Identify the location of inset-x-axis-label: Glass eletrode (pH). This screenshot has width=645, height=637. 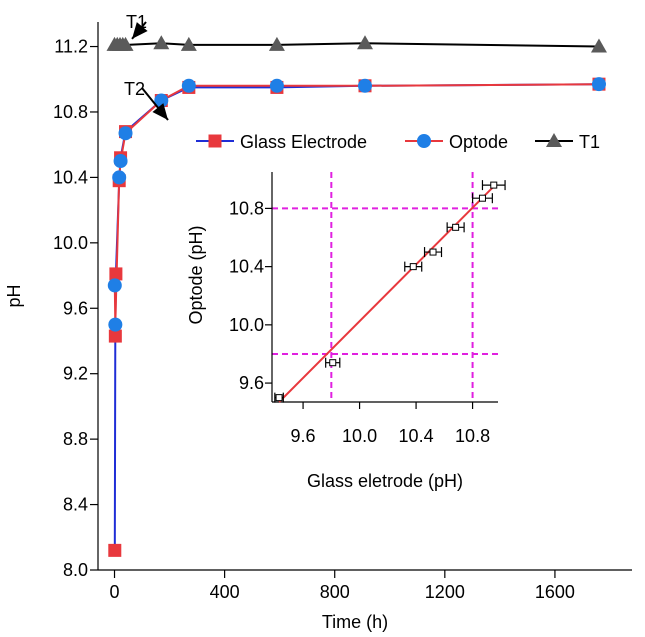
(385, 481).